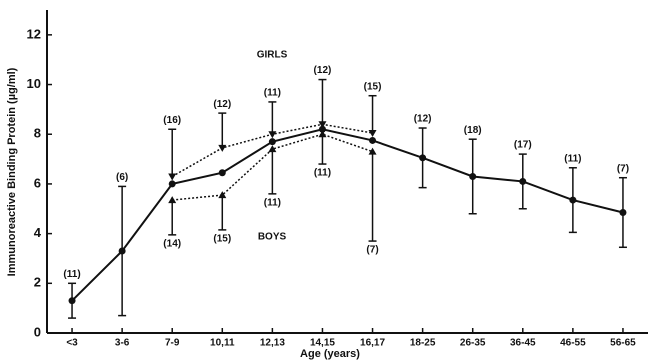  I want to click on y-tick-label: 8, so click(37, 133).